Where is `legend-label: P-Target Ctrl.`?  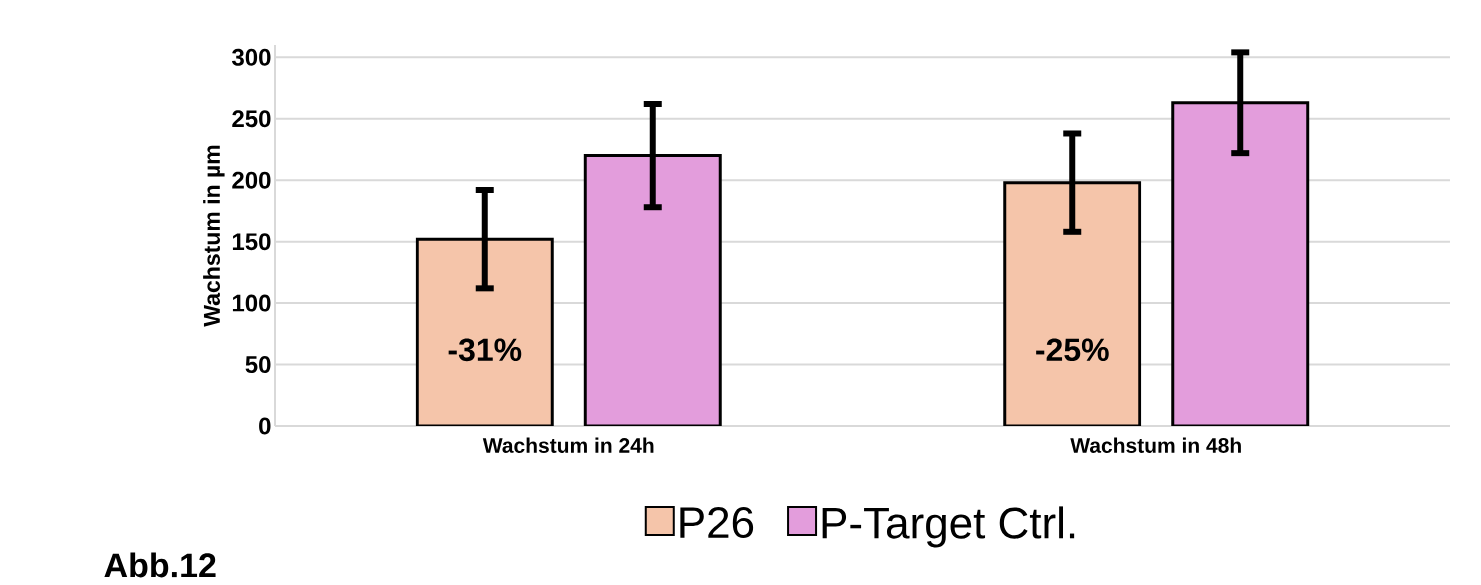 legend-label: P-Target Ctrl. is located at coordinates (948, 527).